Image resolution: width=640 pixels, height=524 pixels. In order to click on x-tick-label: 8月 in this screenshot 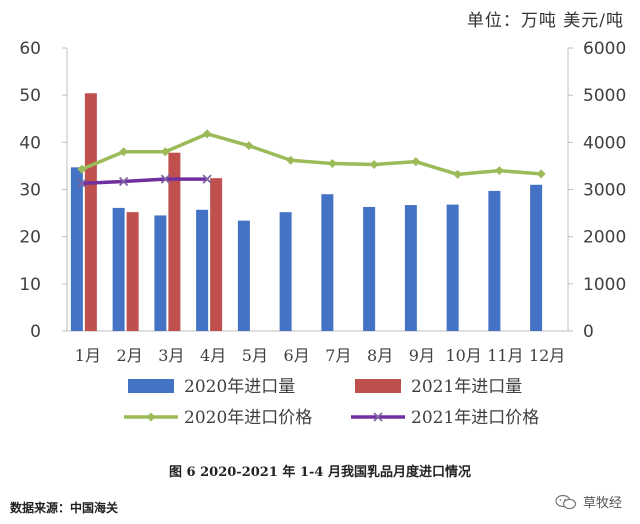, I will do `click(380, 355)`.